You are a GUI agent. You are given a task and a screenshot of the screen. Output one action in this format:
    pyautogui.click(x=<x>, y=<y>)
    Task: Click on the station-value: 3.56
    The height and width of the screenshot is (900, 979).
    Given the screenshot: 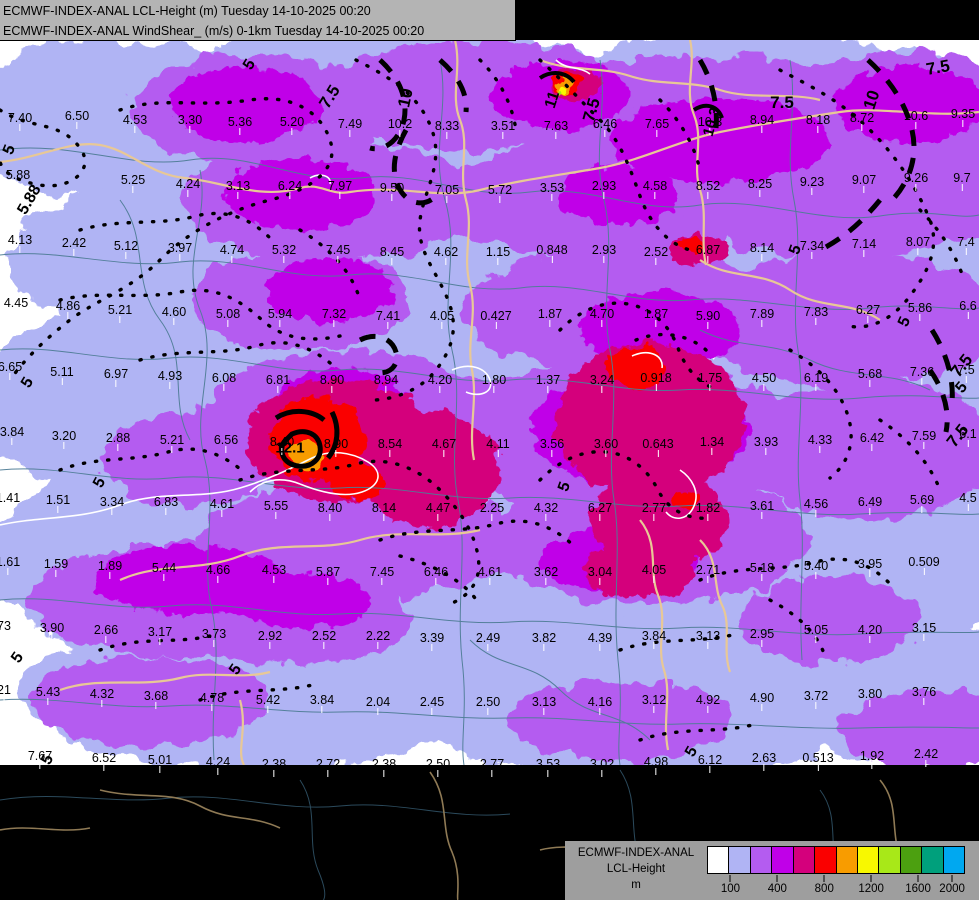 What is the action you would take?
    pyautogui.click(x=552, y=444)
    